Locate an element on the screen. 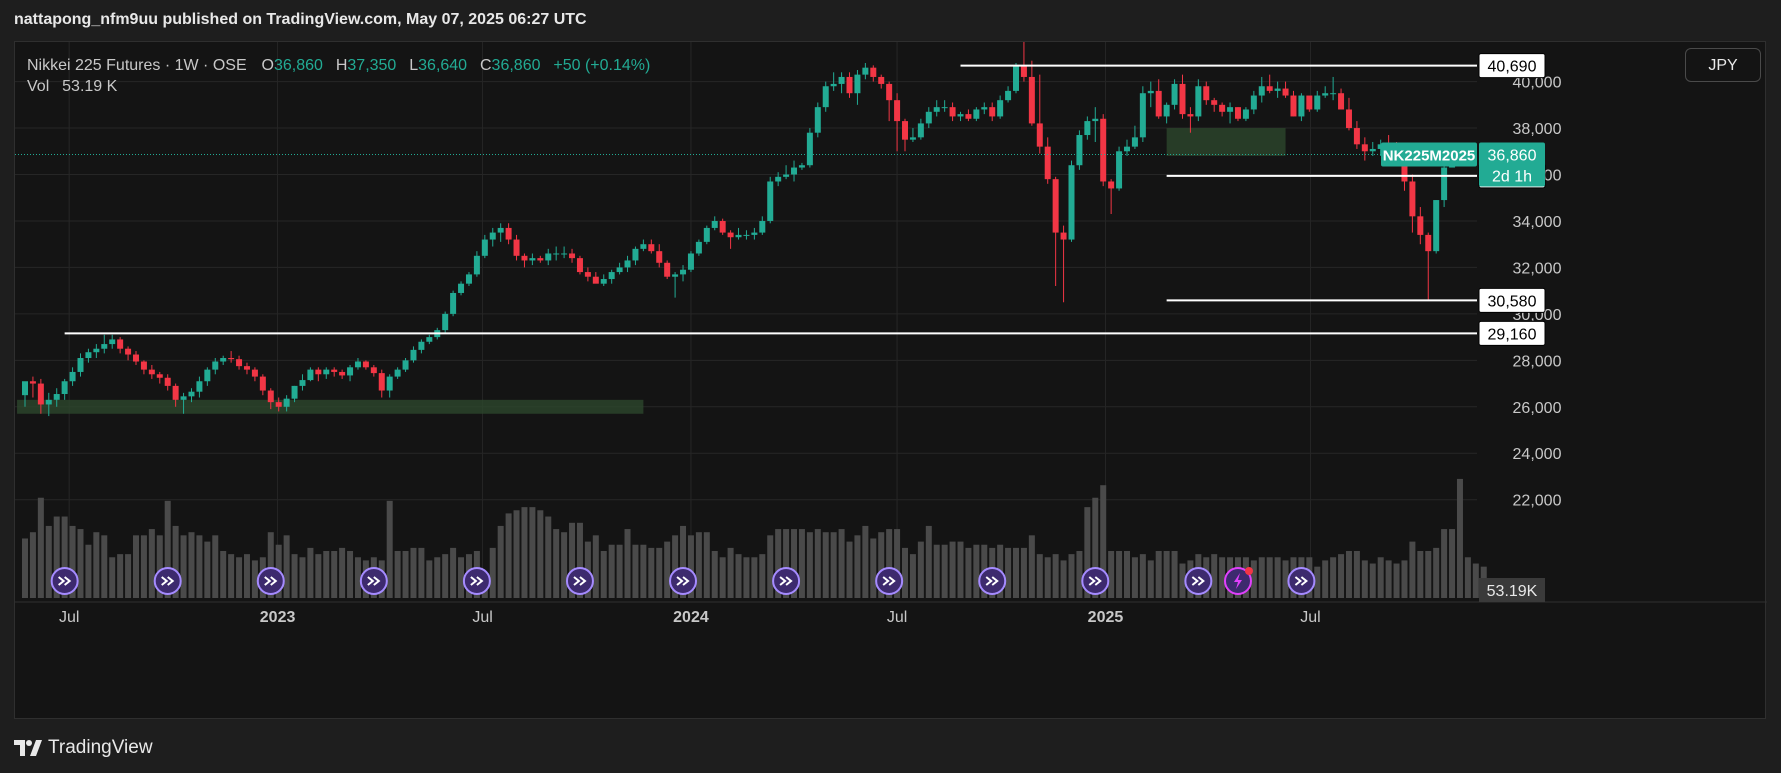  notification-dot is located at coordinates (1248, 571).